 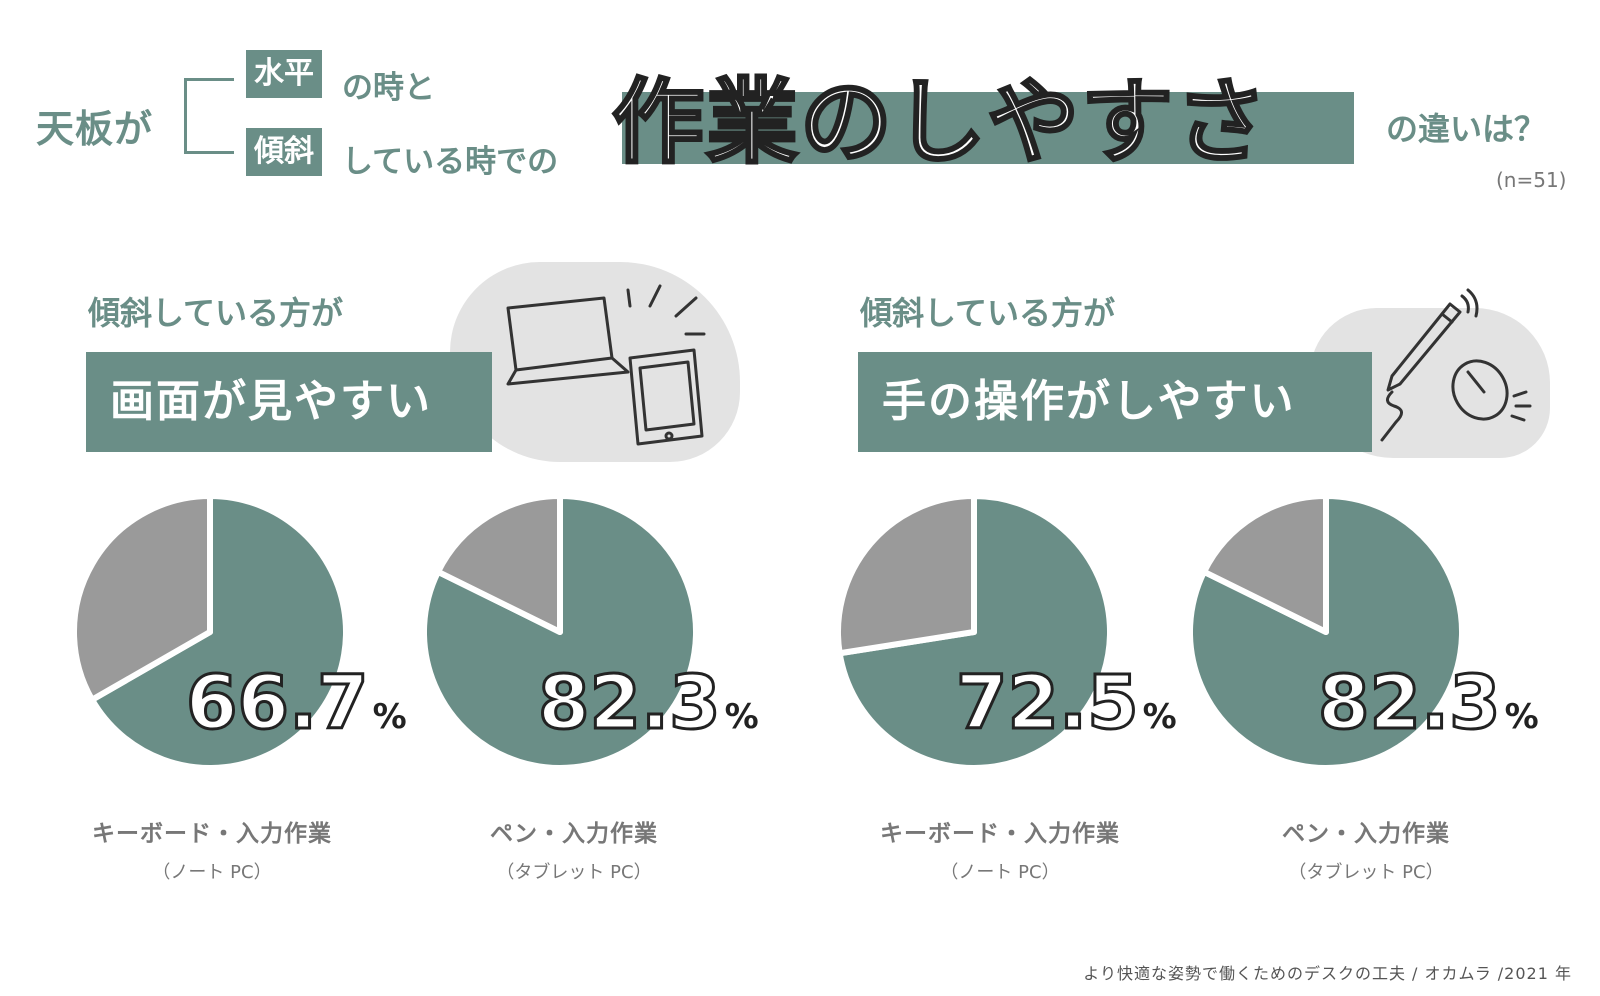 I want to click on title-band, so click(x=988, y=128).